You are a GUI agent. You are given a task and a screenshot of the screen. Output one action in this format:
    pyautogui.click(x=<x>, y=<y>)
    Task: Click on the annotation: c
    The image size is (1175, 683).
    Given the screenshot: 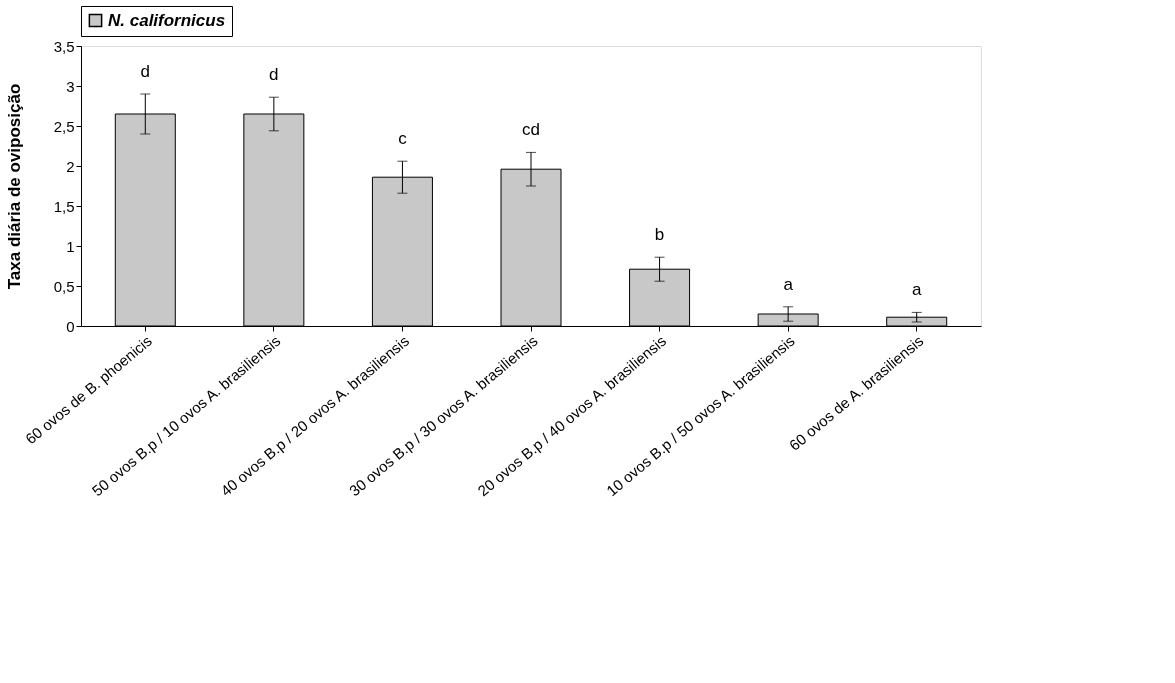 What is the action you would take?
    pyautogui.click(x=403, y=139)
    